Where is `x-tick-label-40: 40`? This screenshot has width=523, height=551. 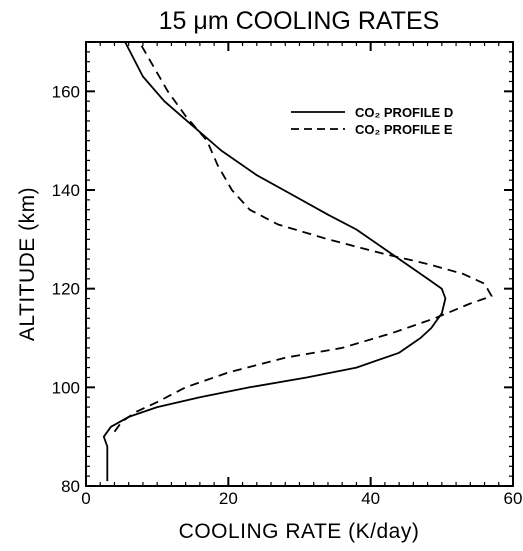 x-tick-label-40: 40 is located at coordinates (370, 498).